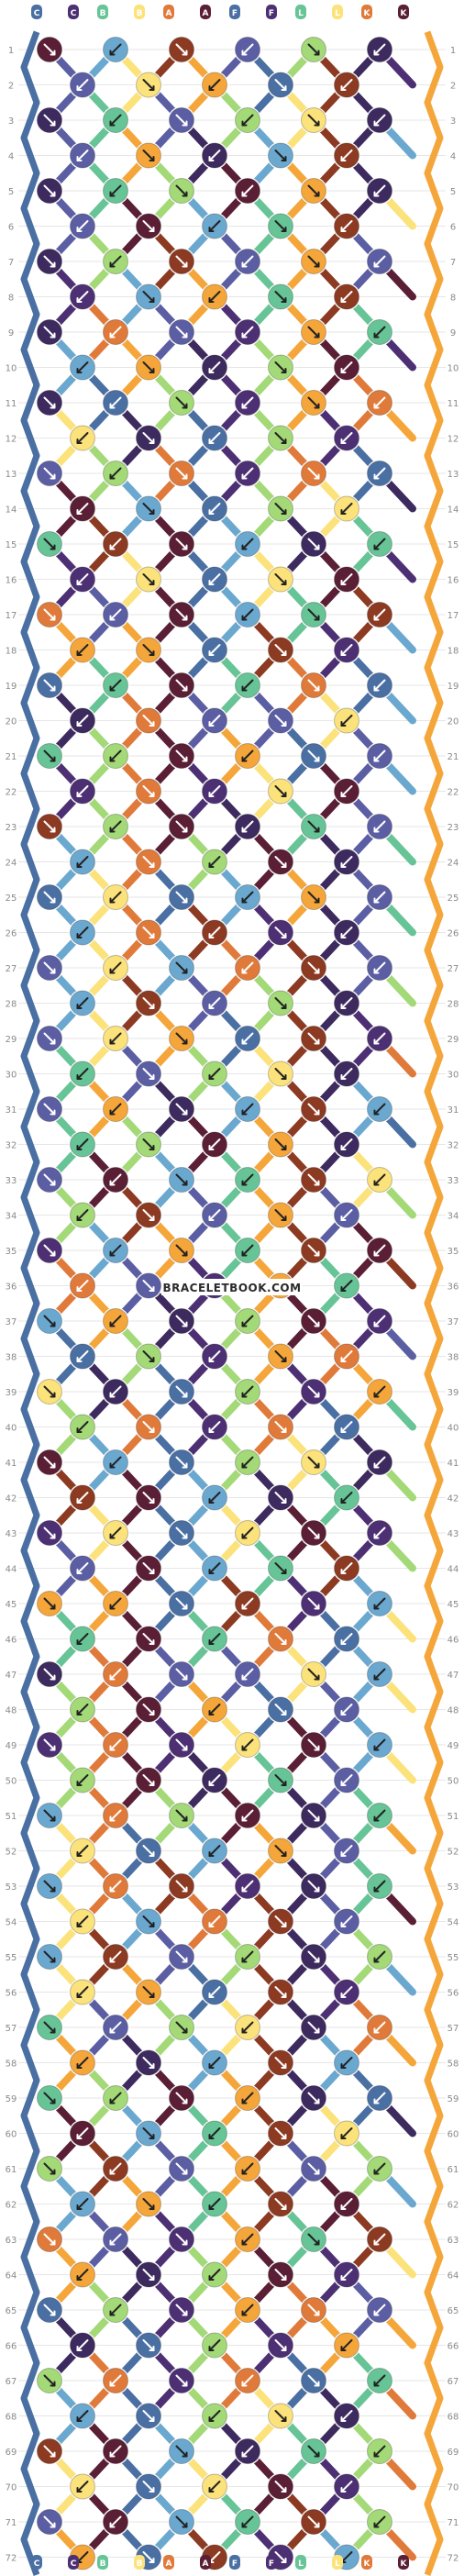 Image resolution: width=464 pixels, height=2576 pixels. I want to click on row-number-left: 21, so click(11, 757).